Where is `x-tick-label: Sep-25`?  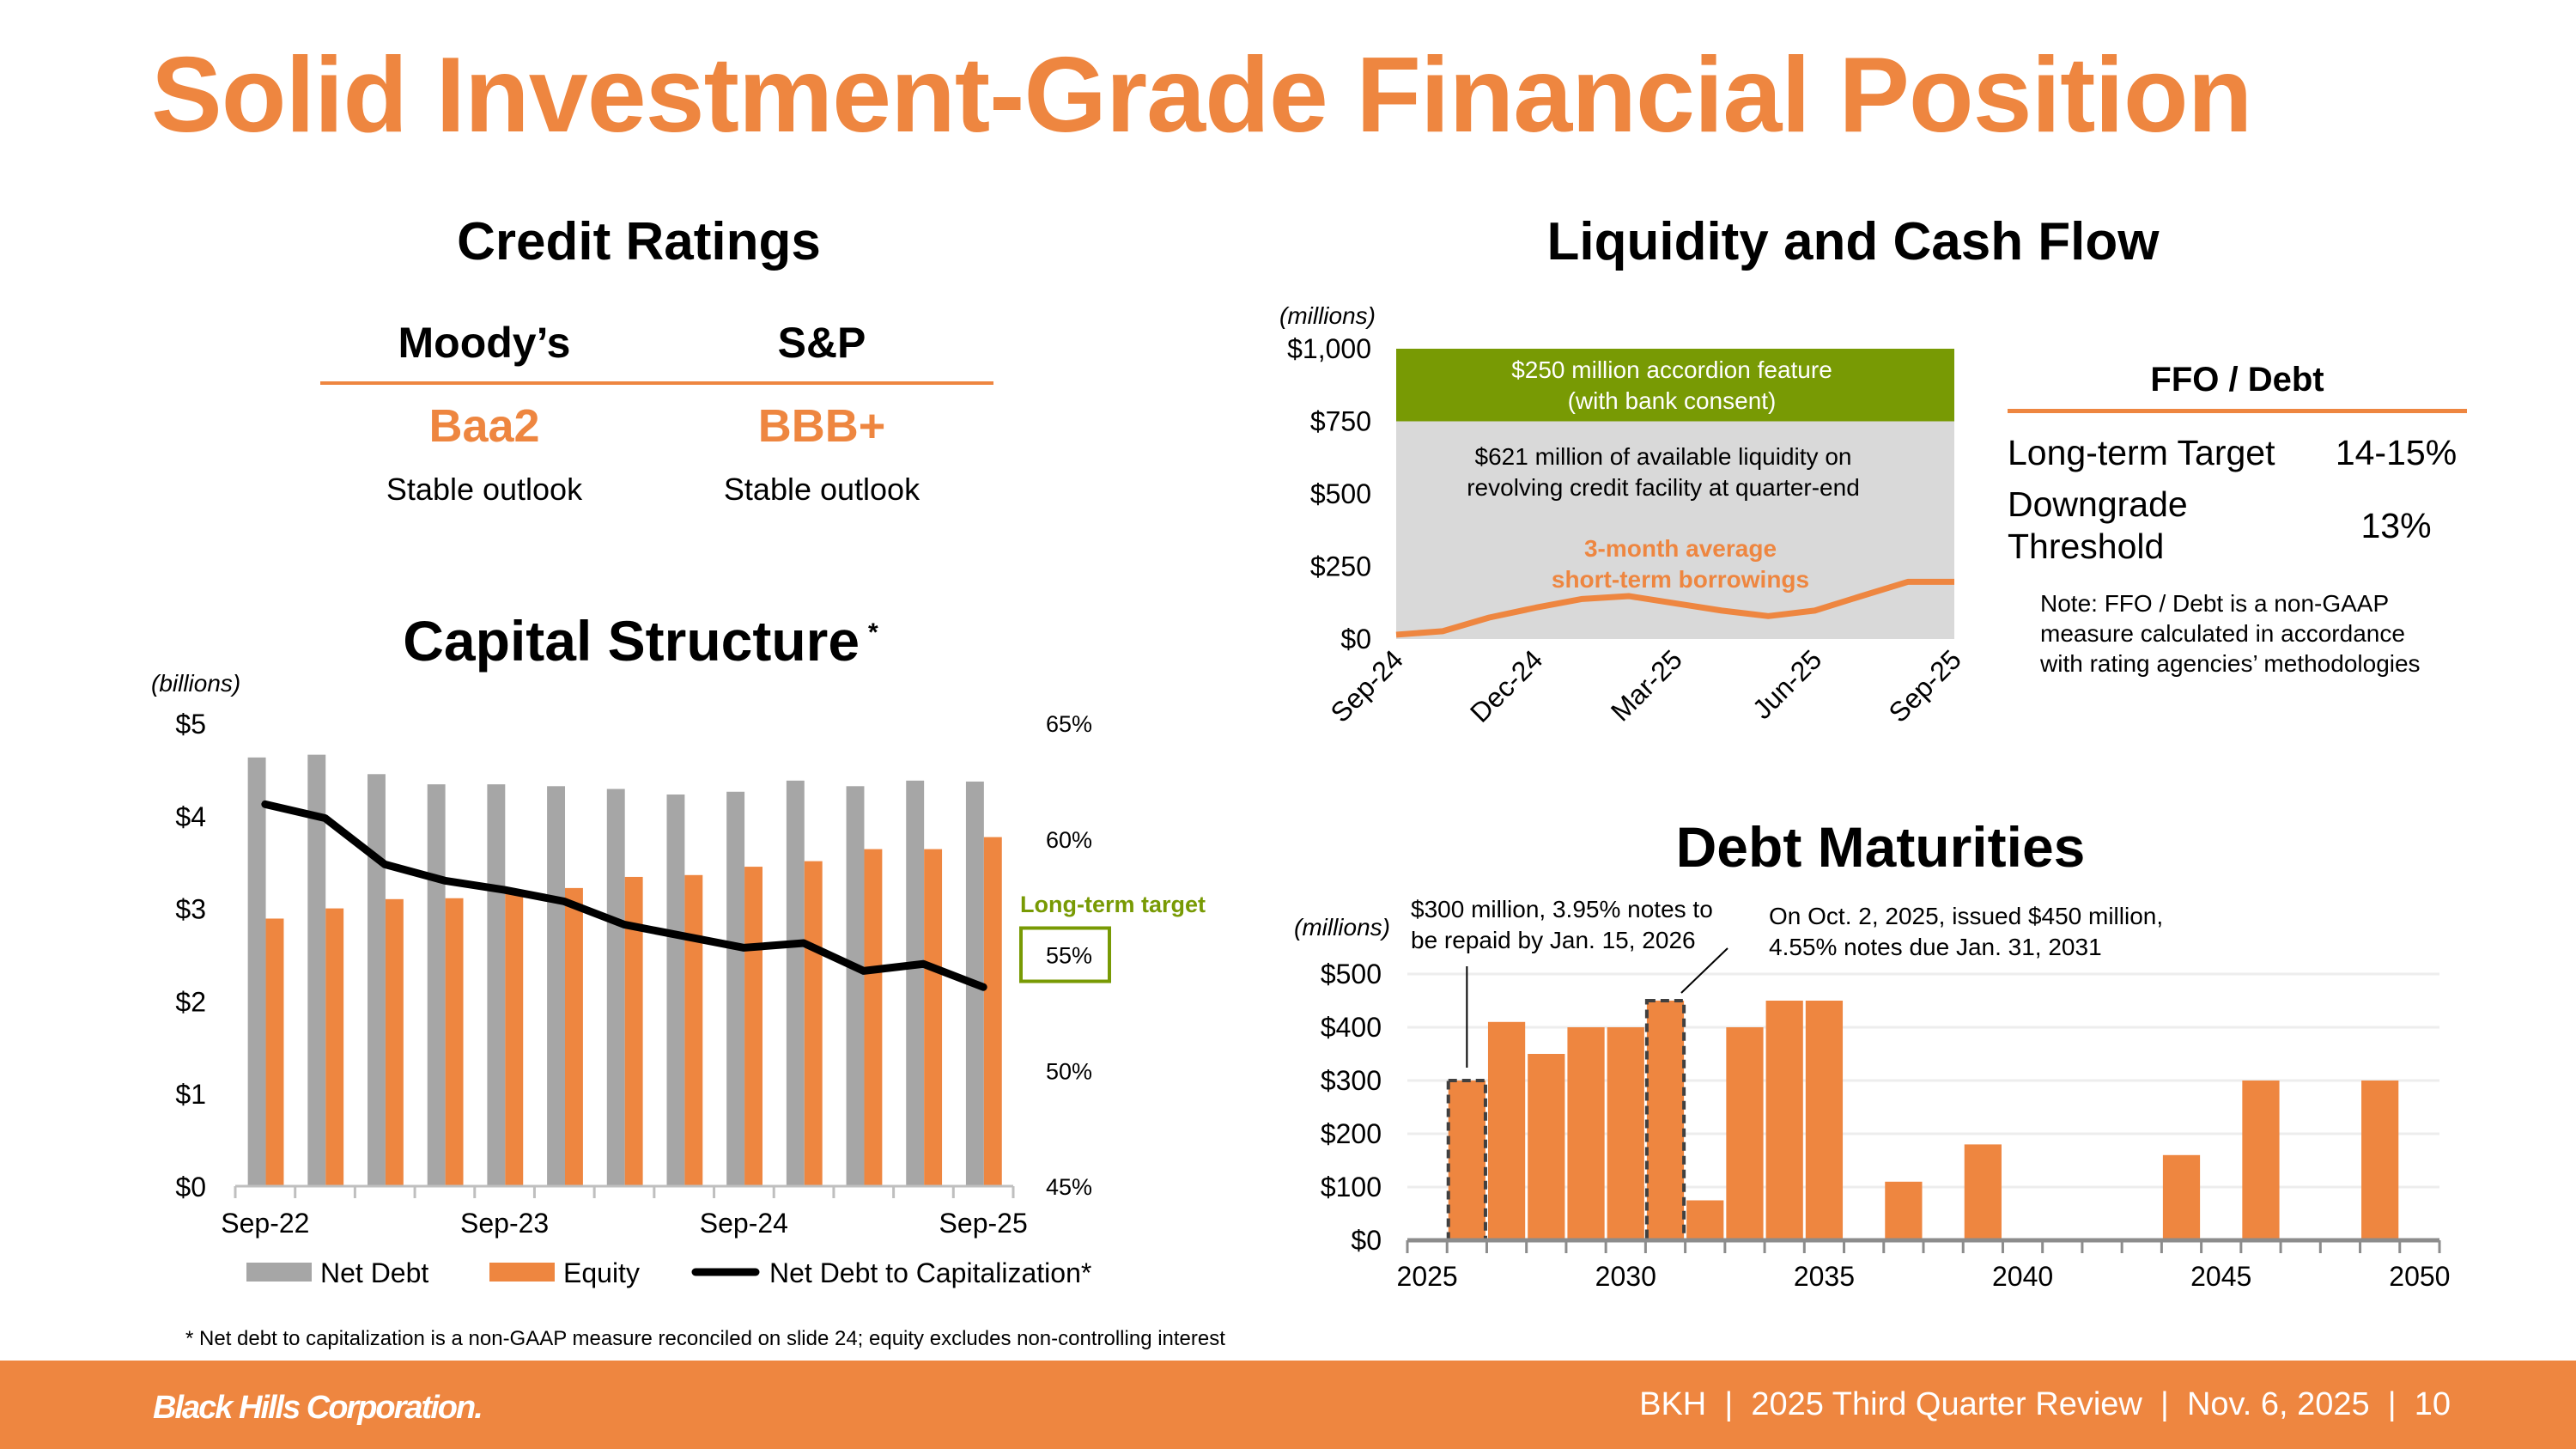 x-tick-label: Sep-25 is located at coordinates (1925, 685).